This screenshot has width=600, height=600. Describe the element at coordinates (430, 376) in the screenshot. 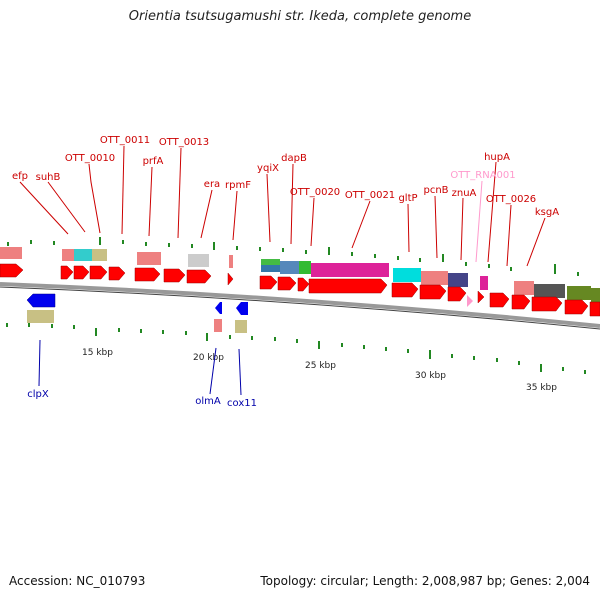

I see `scale-label: 30 kbp` at that location.